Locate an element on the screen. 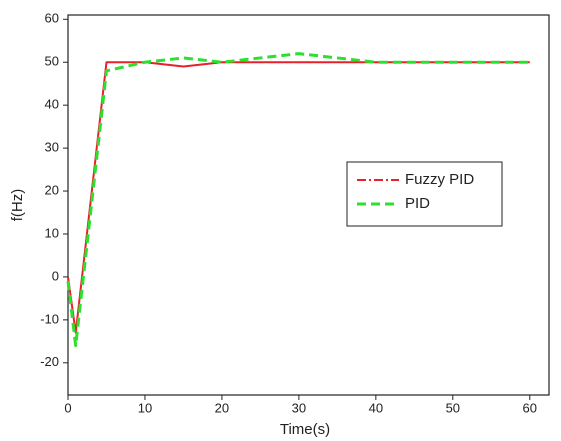  x-tick-label: 30 is located at coordinates (299, 407).